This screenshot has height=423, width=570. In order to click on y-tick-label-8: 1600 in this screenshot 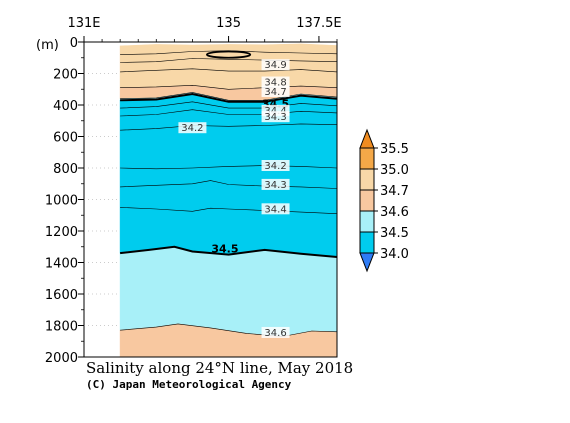, I will do `click(61, 295)`.